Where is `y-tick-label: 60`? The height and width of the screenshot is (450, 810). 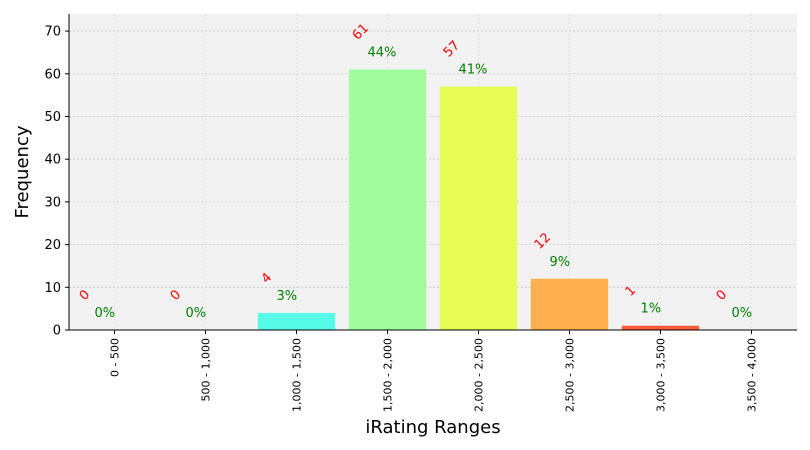 y-tick-label: 60 is located at coordinates (52, 74).